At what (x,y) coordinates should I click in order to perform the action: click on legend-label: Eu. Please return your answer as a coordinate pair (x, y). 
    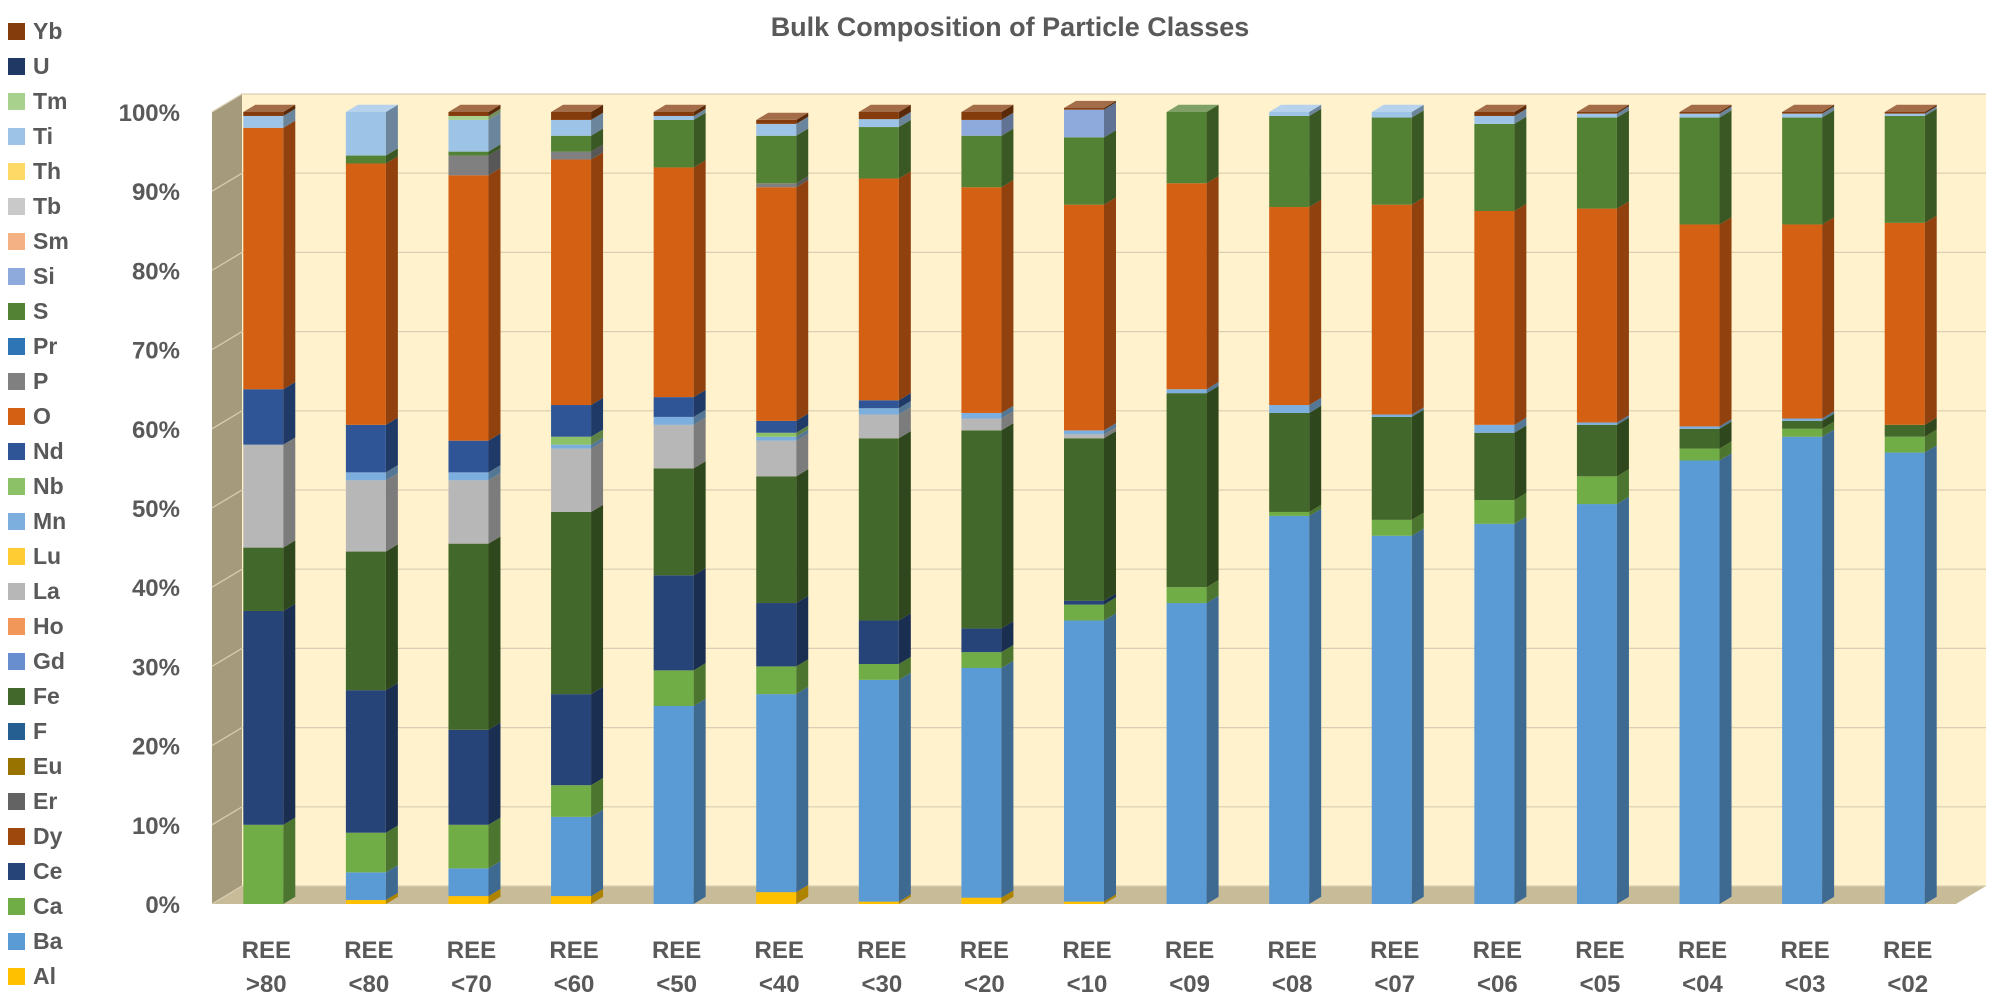
    Looking at the image, I should click on (48, 766).